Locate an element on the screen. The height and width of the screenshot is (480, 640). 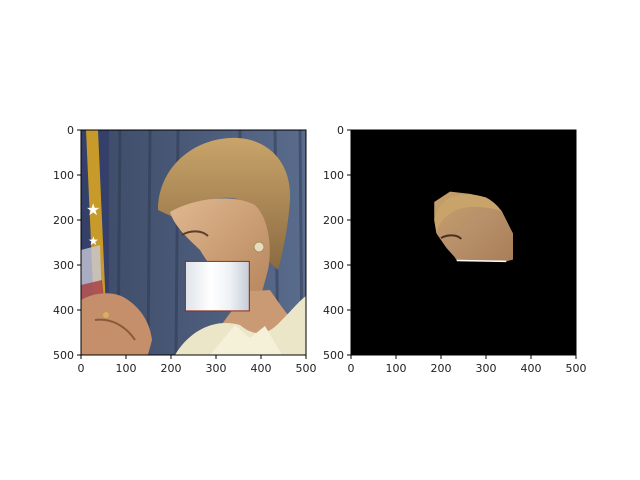
left-y-tick-label: 200 is located at coordinates (63, 220).